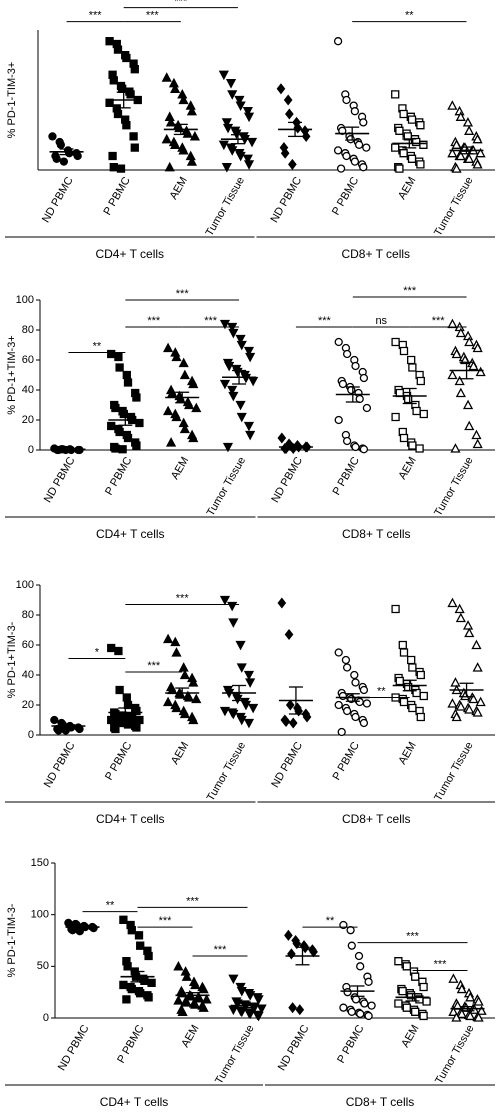 This screenshot has width=500, height=1113. Describe the element at coordinates (375, 254) in the screenshot. I see `group-label: CD8+ T cells` at that location.